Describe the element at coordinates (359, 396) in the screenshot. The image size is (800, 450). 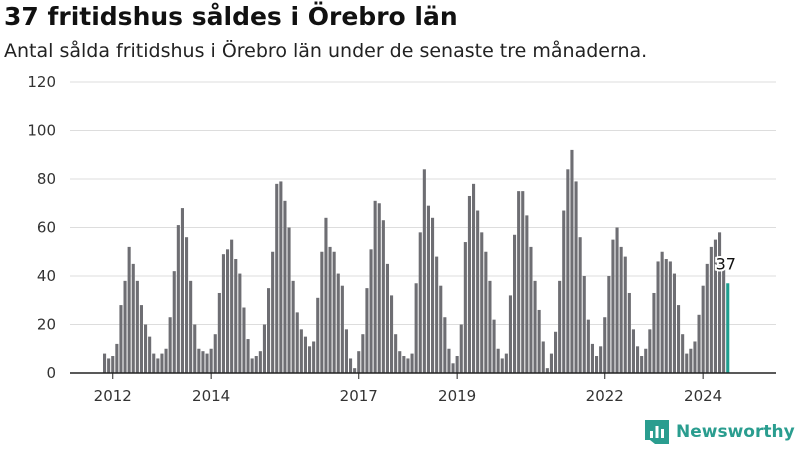
I see `x-tick-label: 2017` at that location.